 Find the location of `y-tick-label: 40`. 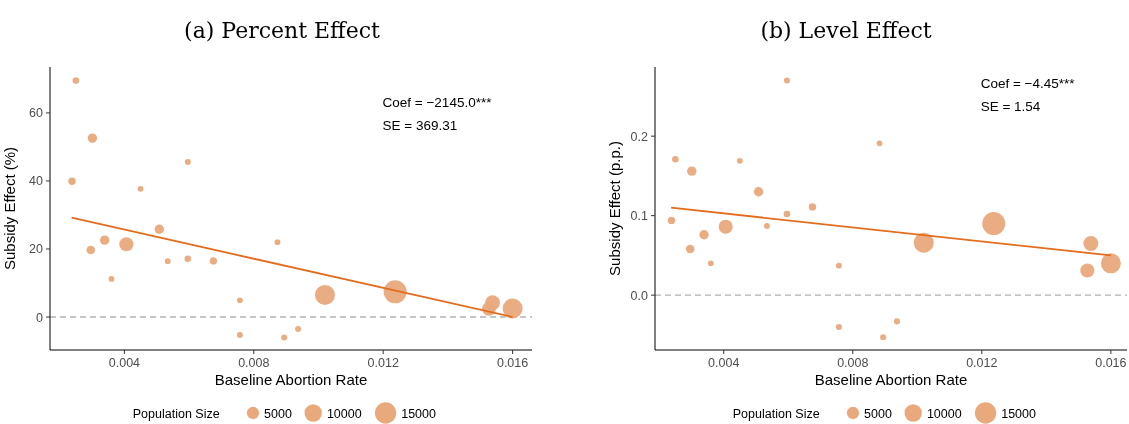

y-tick-label: 40 is located at coordinates (36, 181).